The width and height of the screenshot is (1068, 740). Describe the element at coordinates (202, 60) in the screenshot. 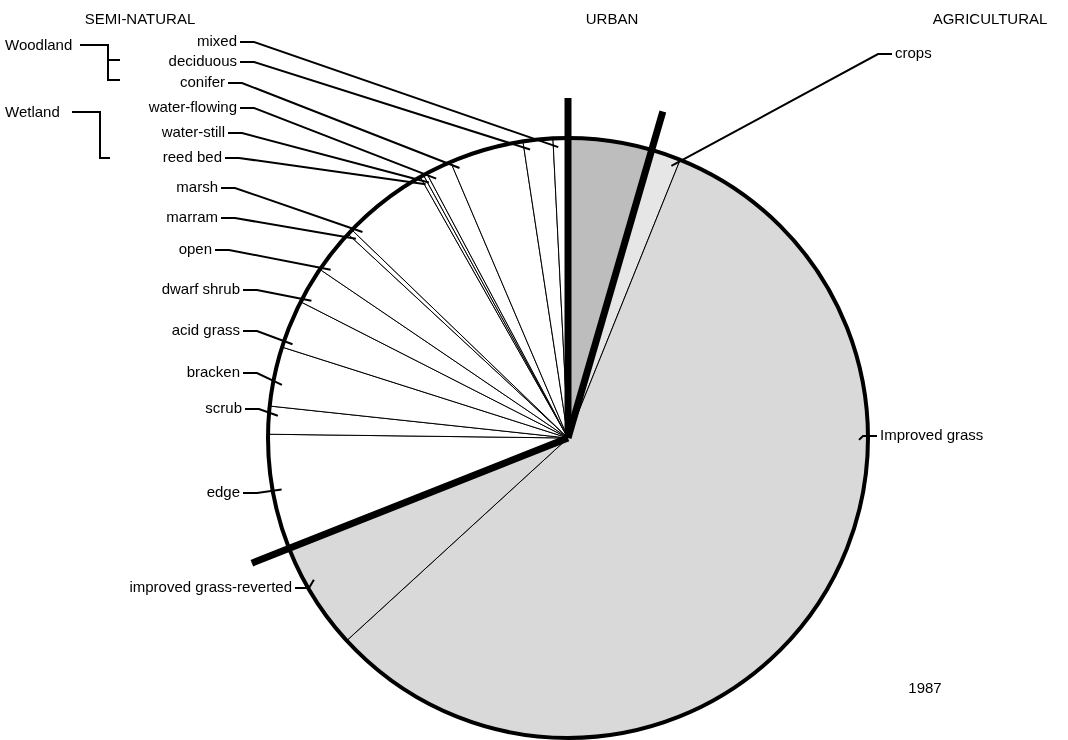

I see `slice-label: deciduous` at that location.